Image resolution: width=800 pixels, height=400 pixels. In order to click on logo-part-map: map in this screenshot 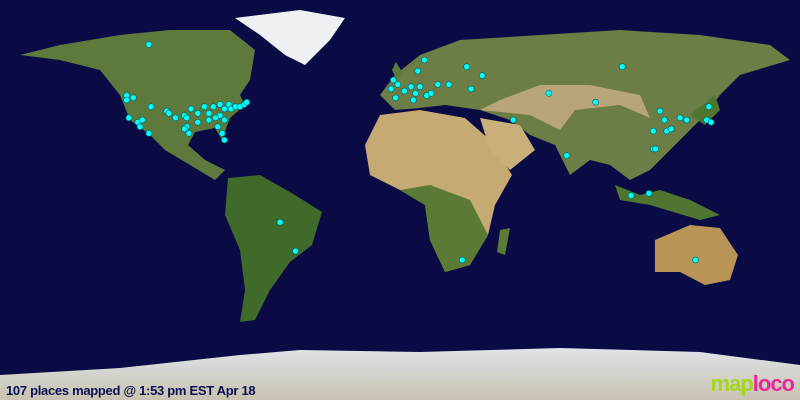, I will do `click(732, 383)`.